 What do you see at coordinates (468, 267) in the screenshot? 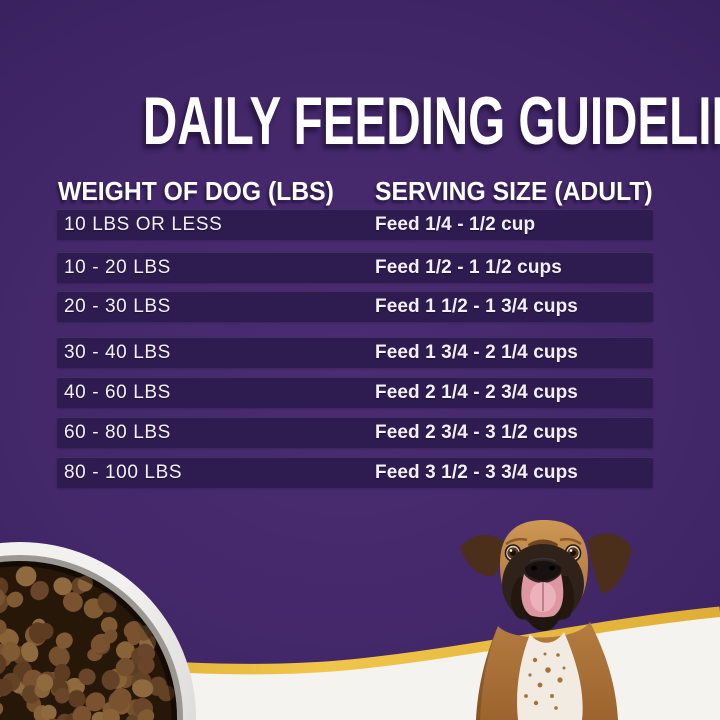
I see `serving-cell: Feed 1/2 - 1 1/2 cups` at bounding box center [468, 267].